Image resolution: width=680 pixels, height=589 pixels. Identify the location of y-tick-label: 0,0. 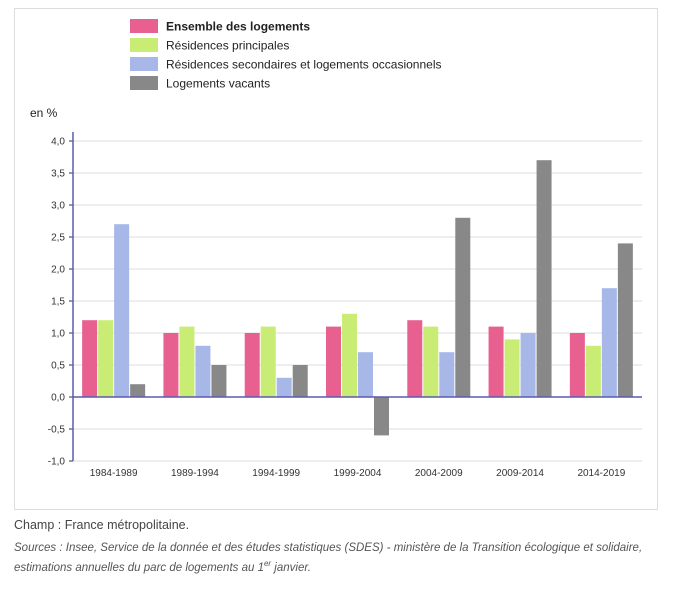
(58, 398).